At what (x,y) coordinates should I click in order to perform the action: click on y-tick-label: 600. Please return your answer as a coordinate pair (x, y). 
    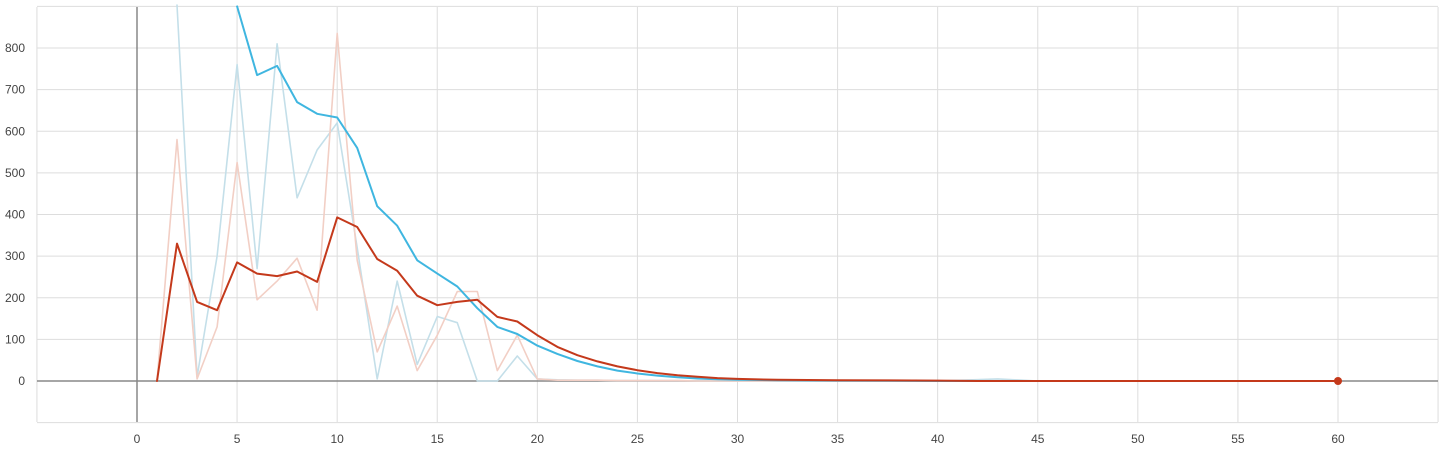
    Looking at the image, I should click on (15, 131).